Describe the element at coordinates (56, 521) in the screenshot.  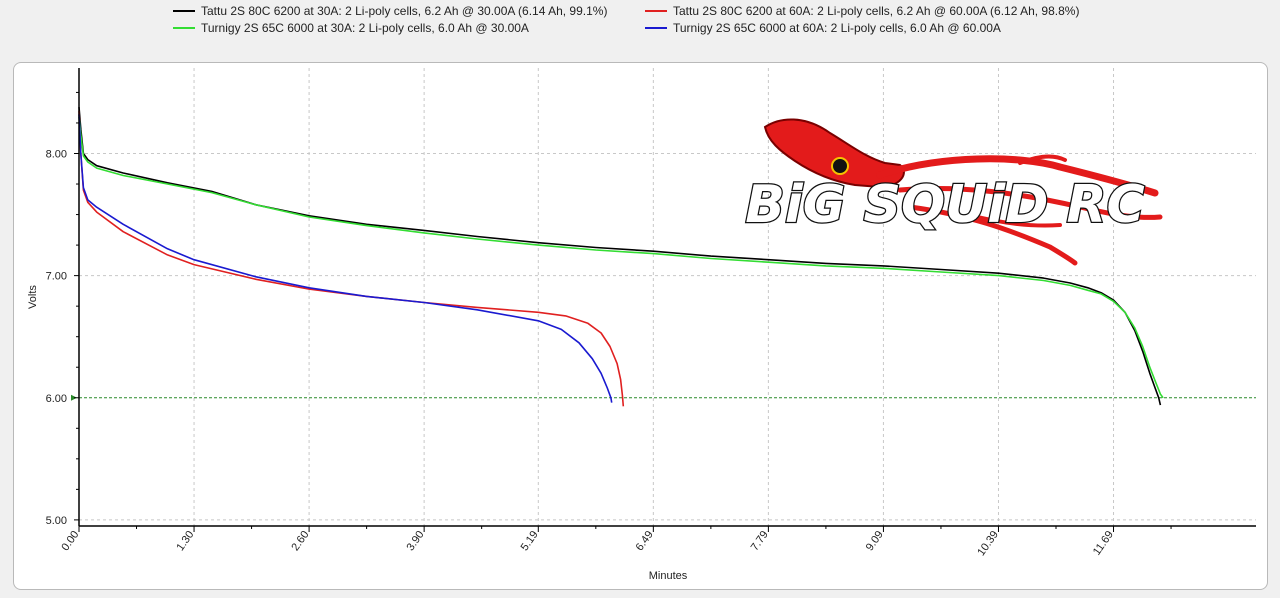
I see `y-tick-label: 5.00` at that location.